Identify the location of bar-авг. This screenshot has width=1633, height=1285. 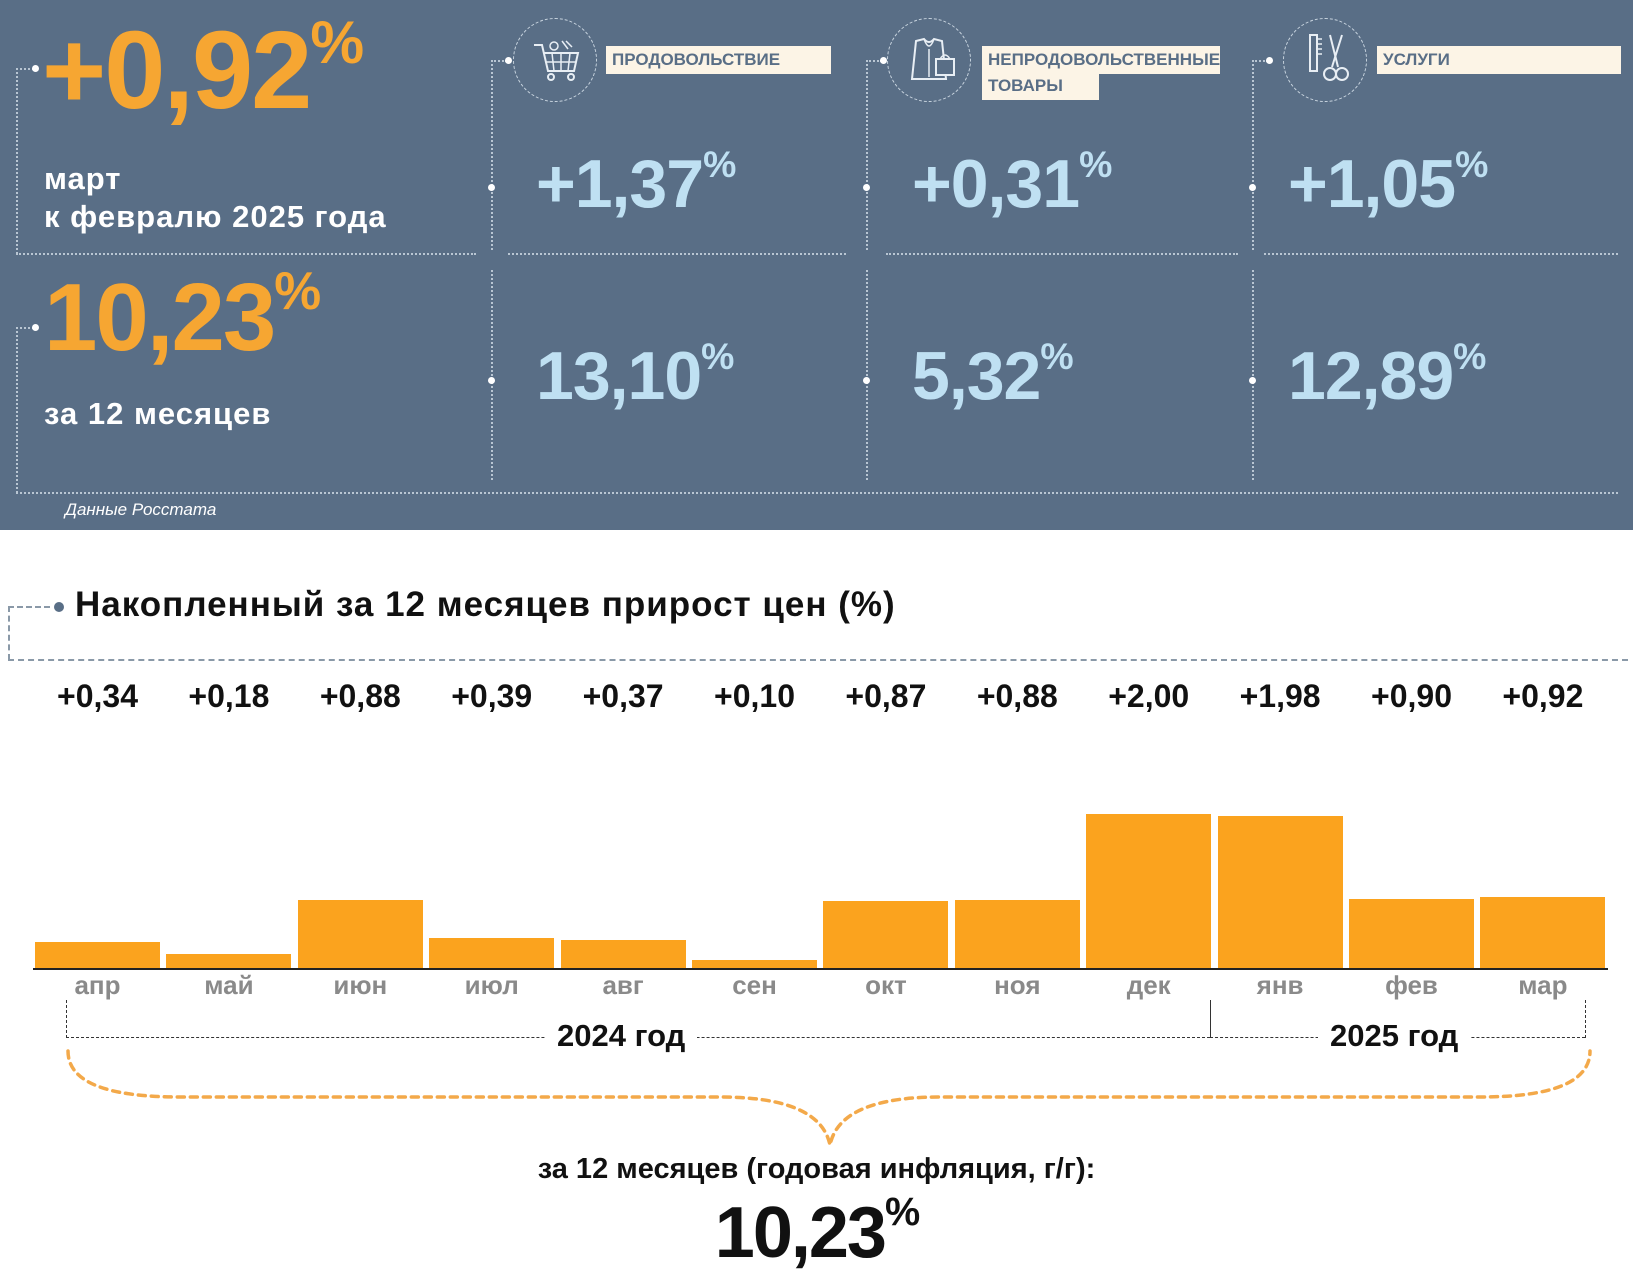
(623, 953).